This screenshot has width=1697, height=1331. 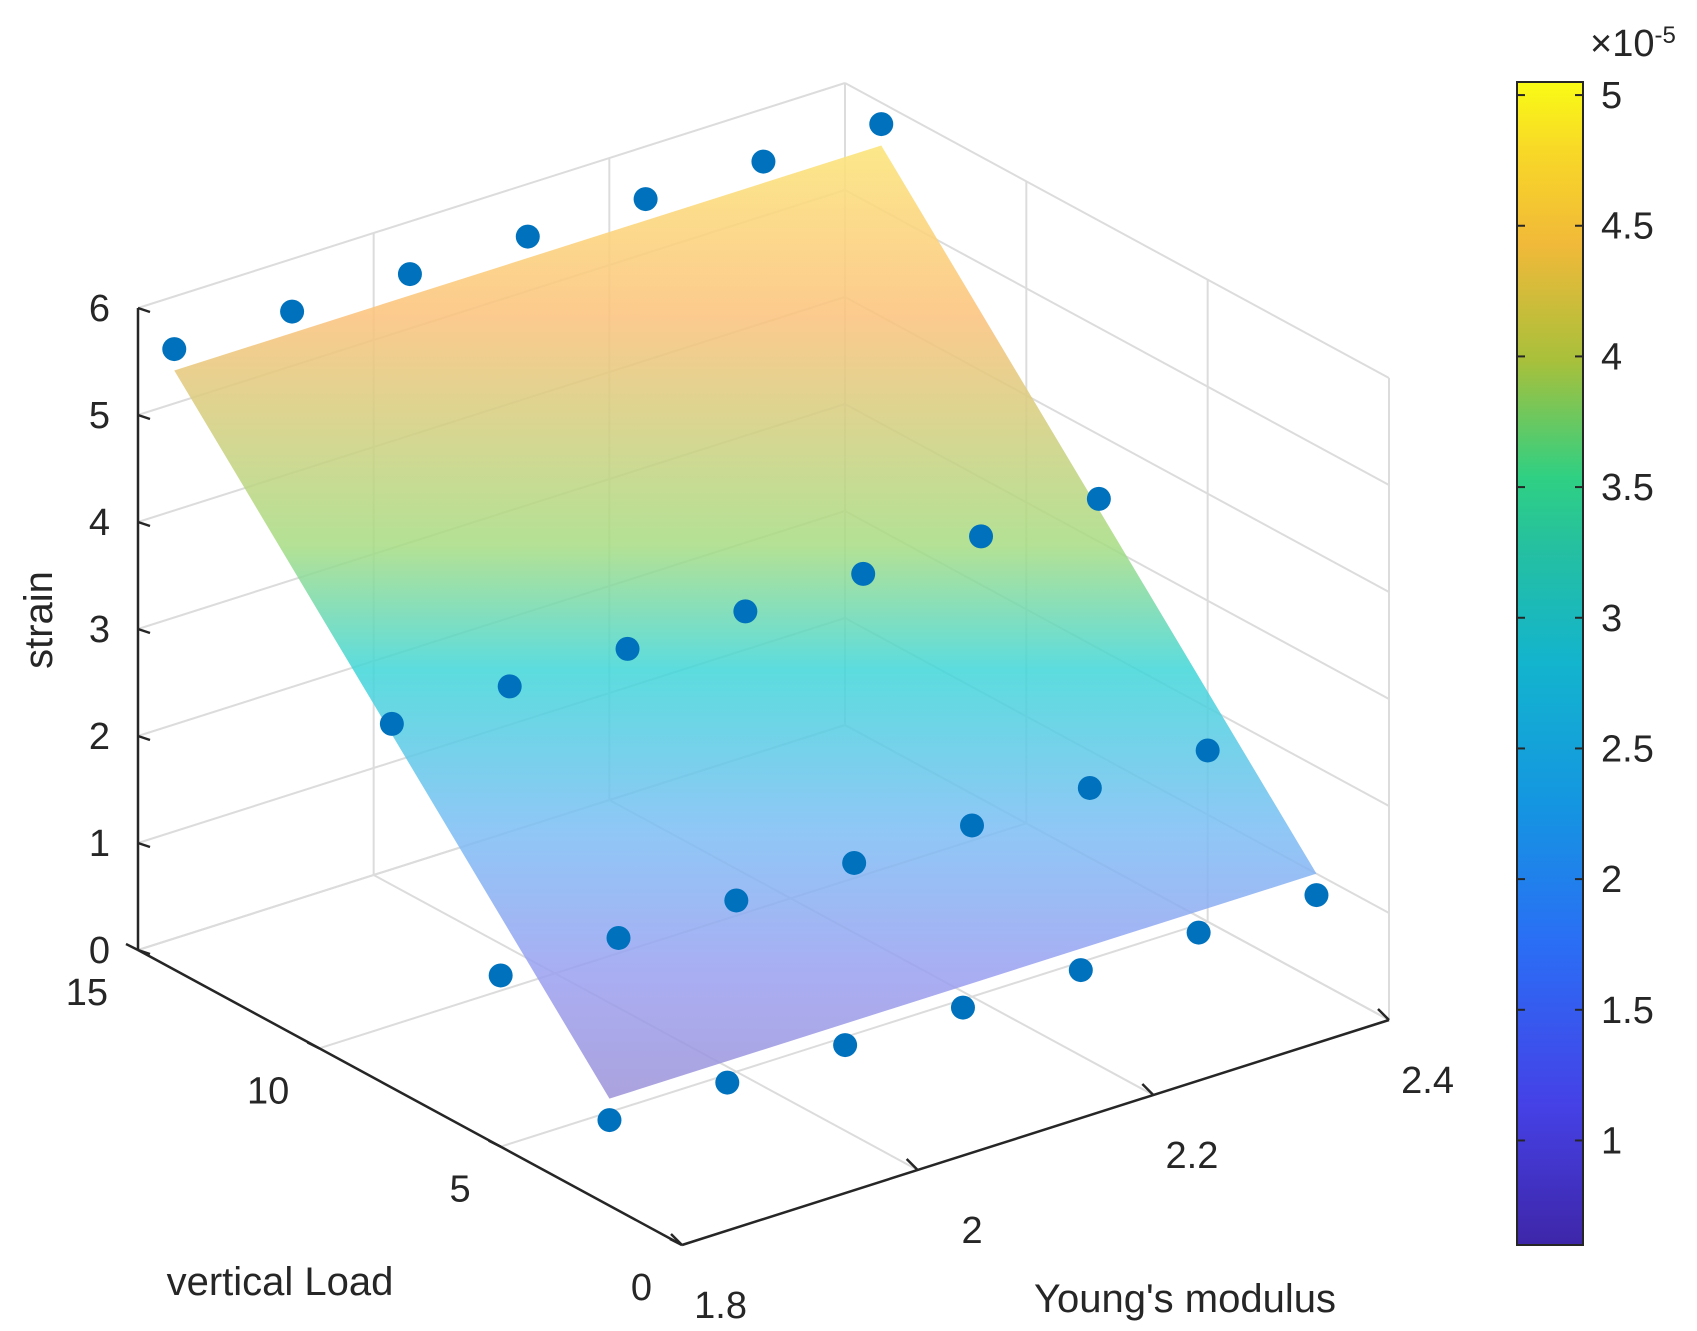 What do you see at coordinates (39, 620) in the screenshot?
I see `z-axis-label: strain` at bounding box center [39, 620].